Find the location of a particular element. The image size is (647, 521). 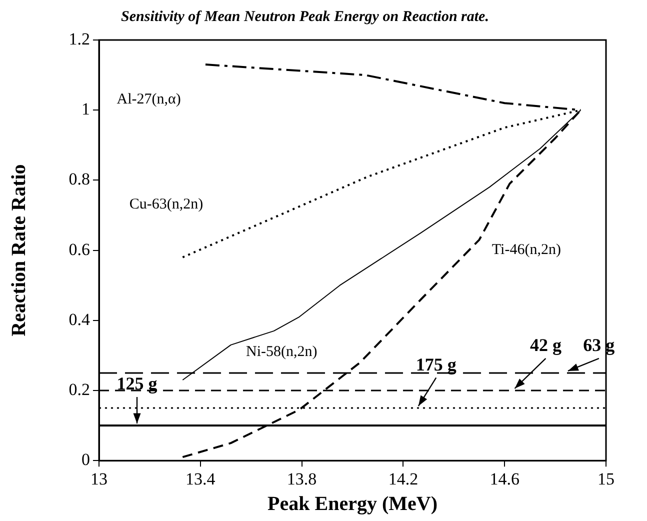

y-tick-label: 0.2 is located at coordinates (79, 389).